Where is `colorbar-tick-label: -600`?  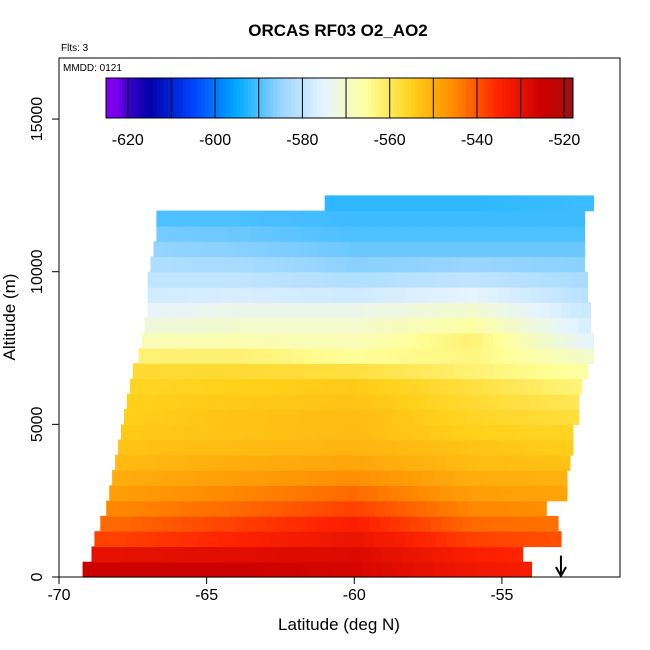 colorbar-tick-label: -600 is located at coordinates (215, 140).